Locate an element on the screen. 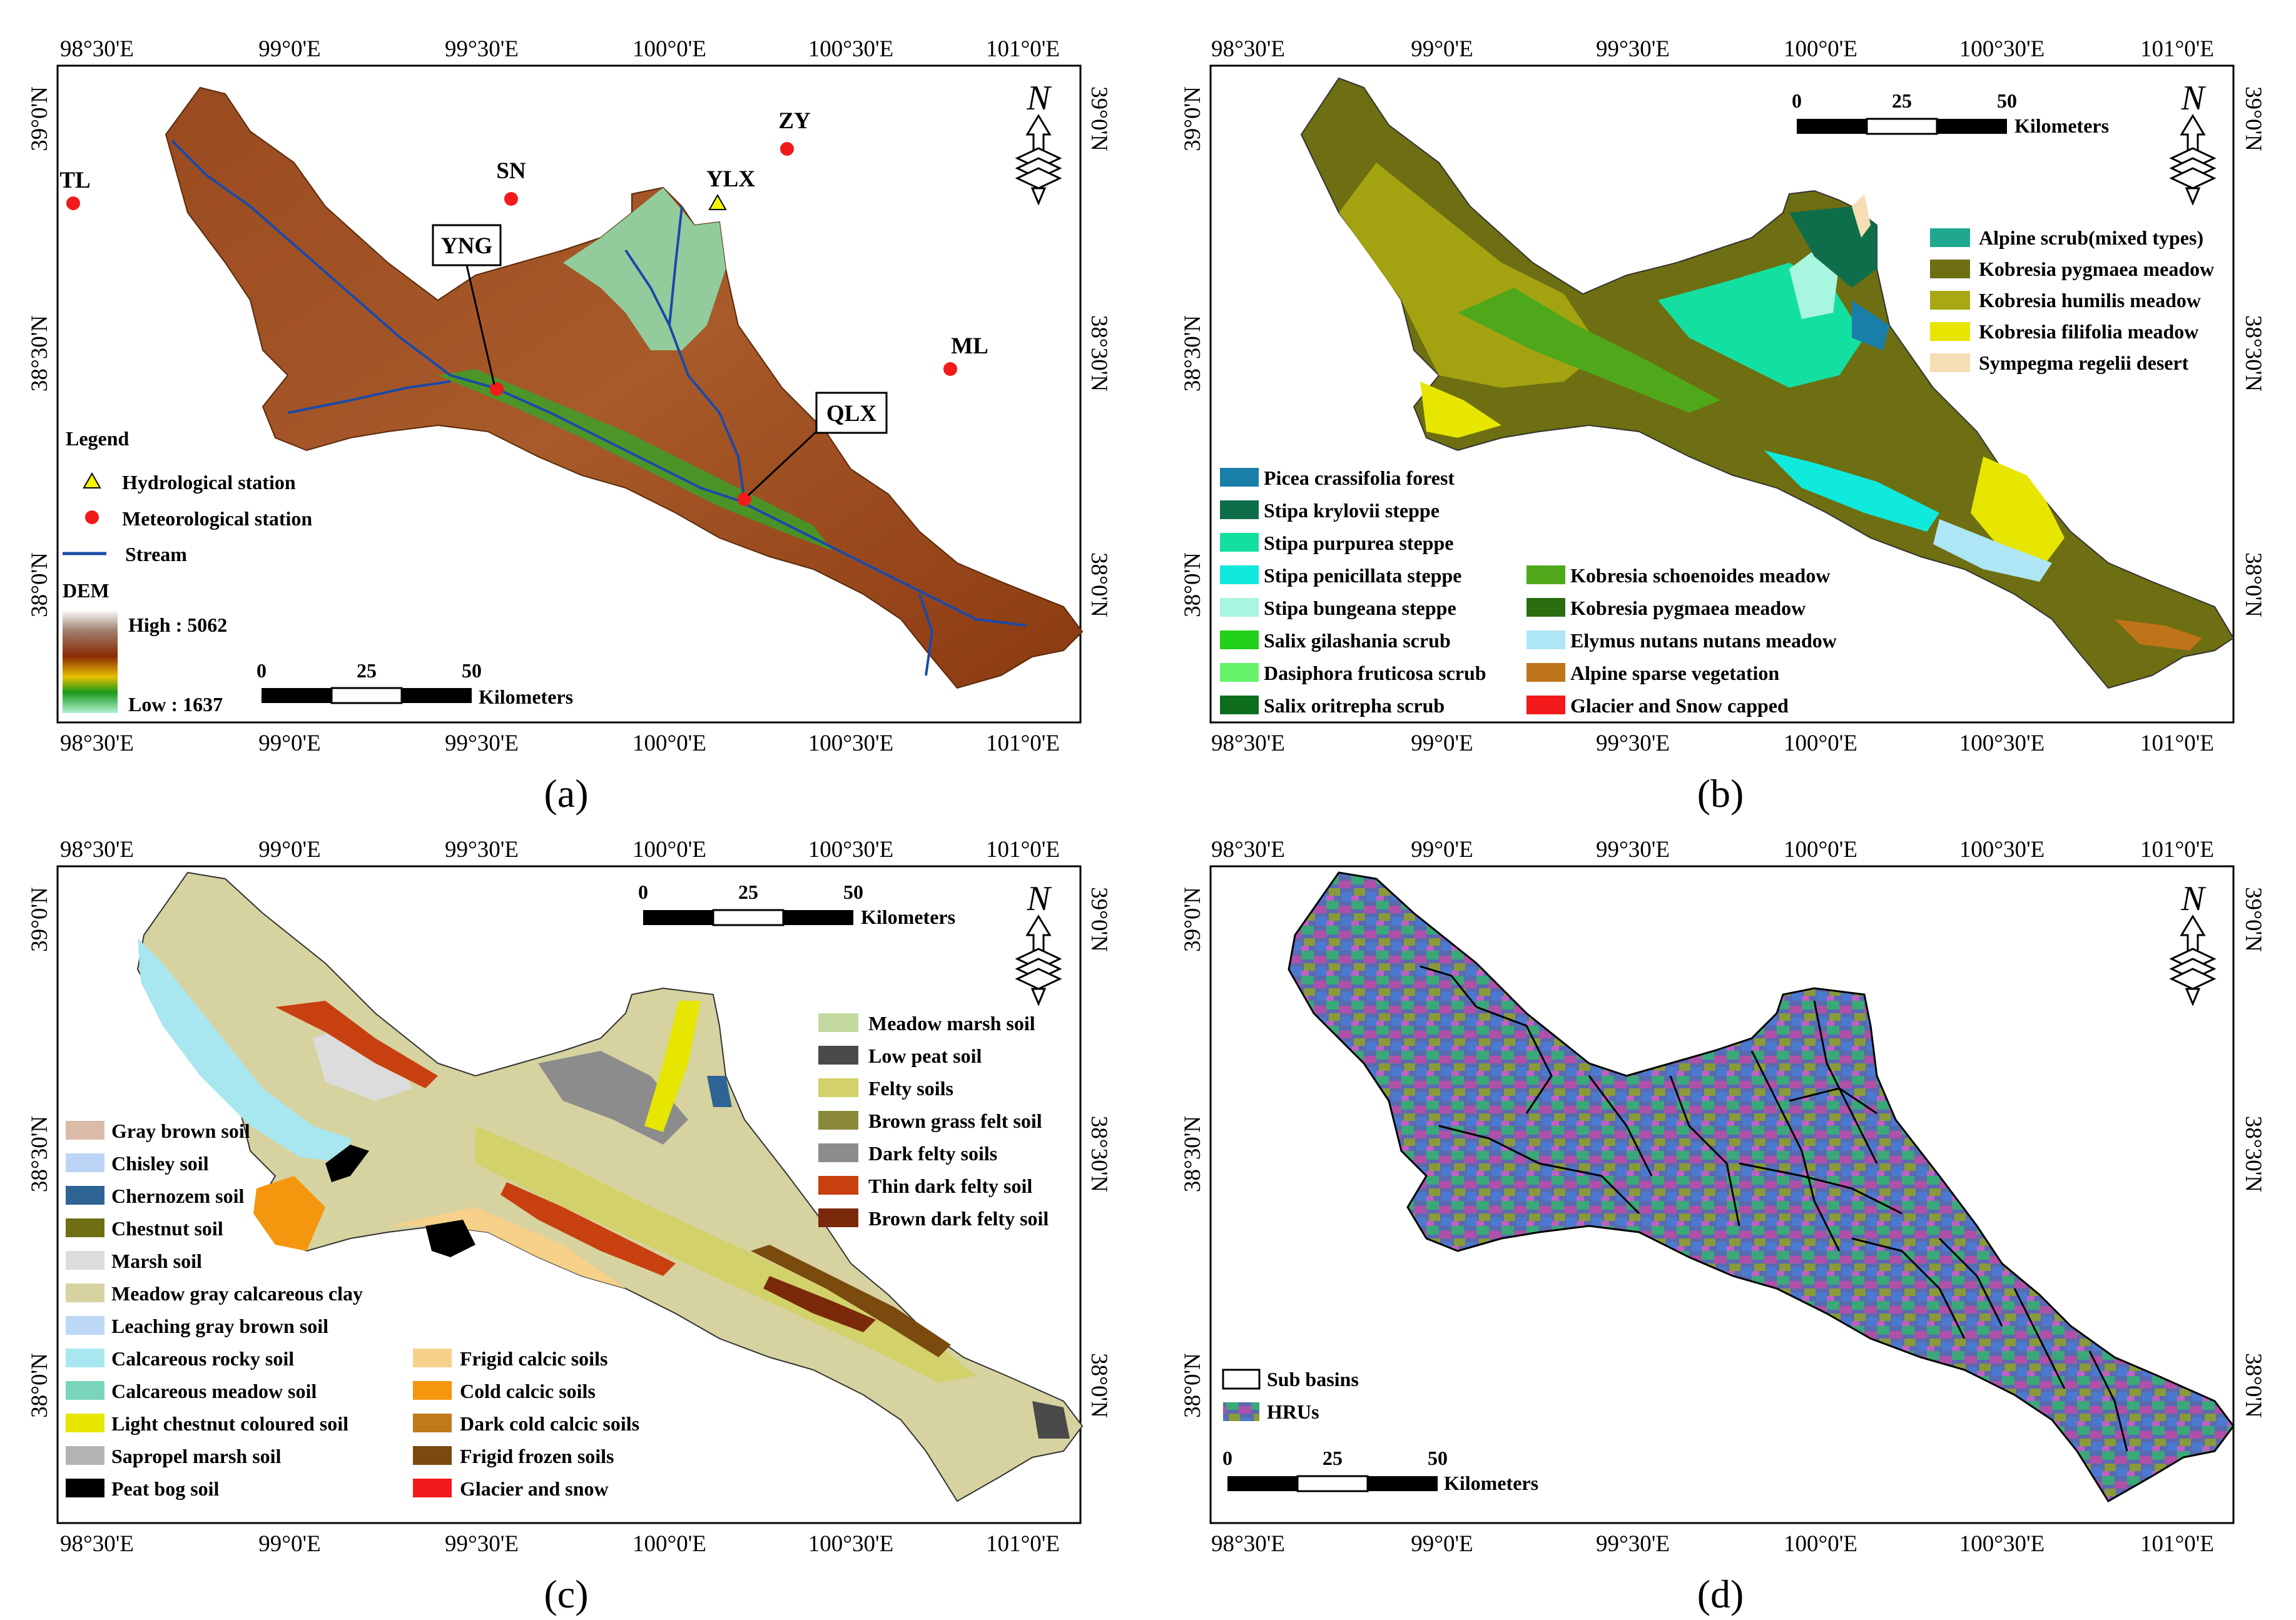 This screenshot has width=2296, height=1620. legend-dem-low: Low : 1637 is located at coordinates (175, 704).